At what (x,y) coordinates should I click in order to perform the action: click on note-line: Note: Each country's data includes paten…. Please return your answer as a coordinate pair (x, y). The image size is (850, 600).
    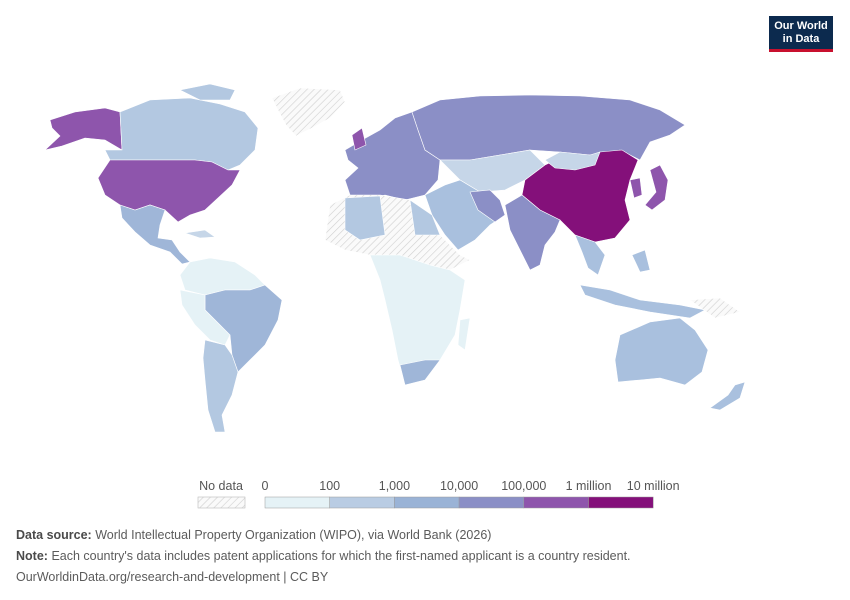
    Looking at the image, I should click on (323, 556).